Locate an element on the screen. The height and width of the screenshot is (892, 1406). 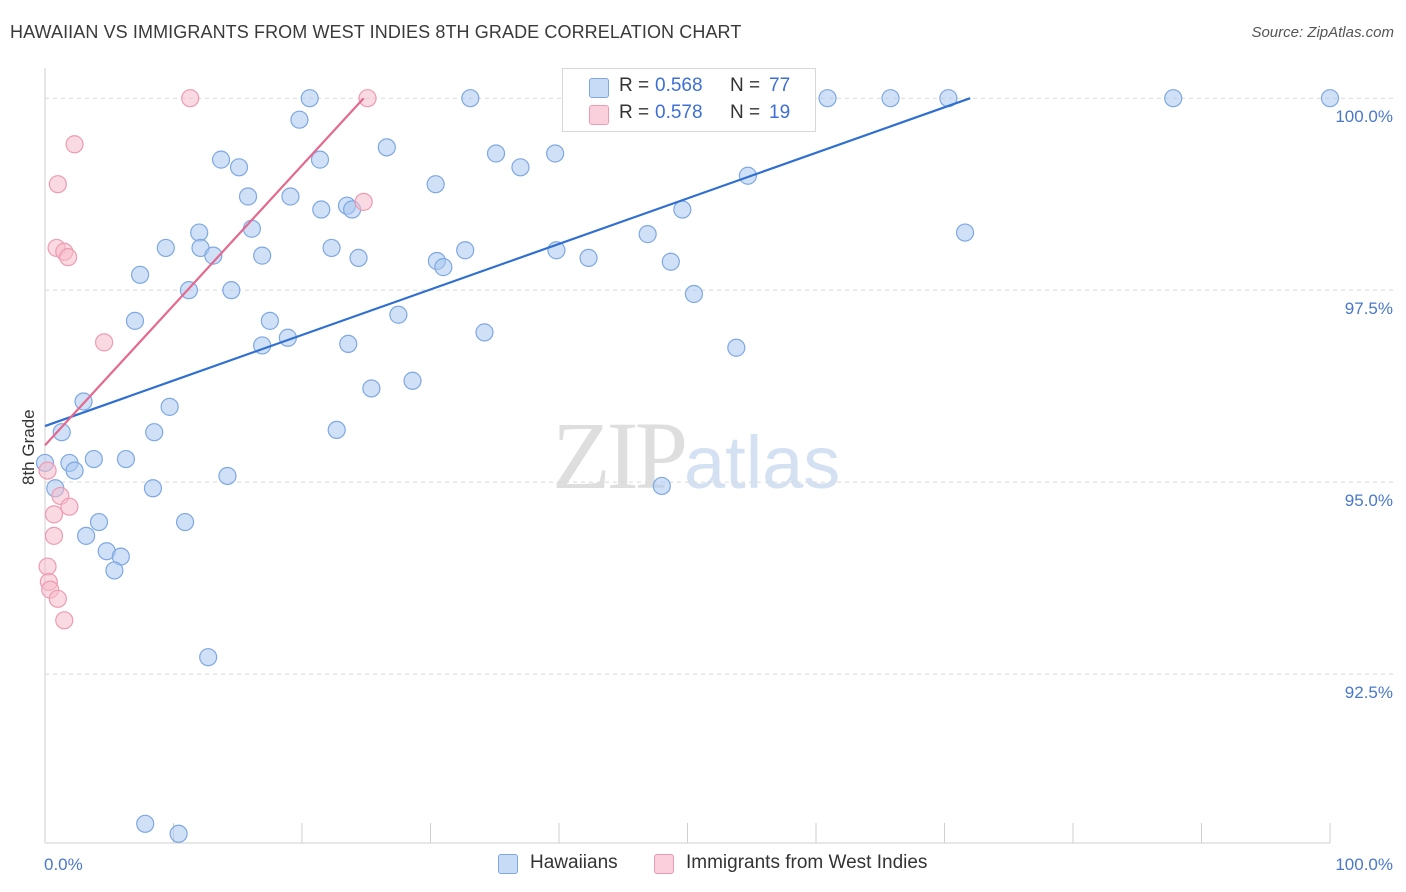
west-indies-trend-line is located at coordinates (204, 272).